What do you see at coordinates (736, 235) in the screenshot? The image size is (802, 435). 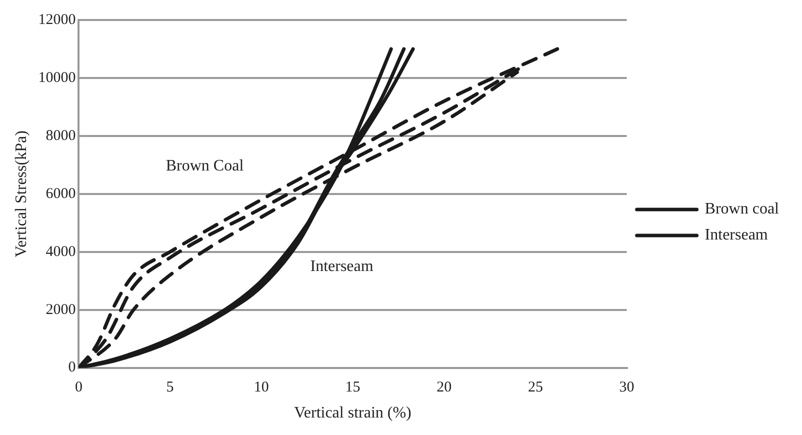 I see `legend-label: Interseam` at bounding box center [736, 235].